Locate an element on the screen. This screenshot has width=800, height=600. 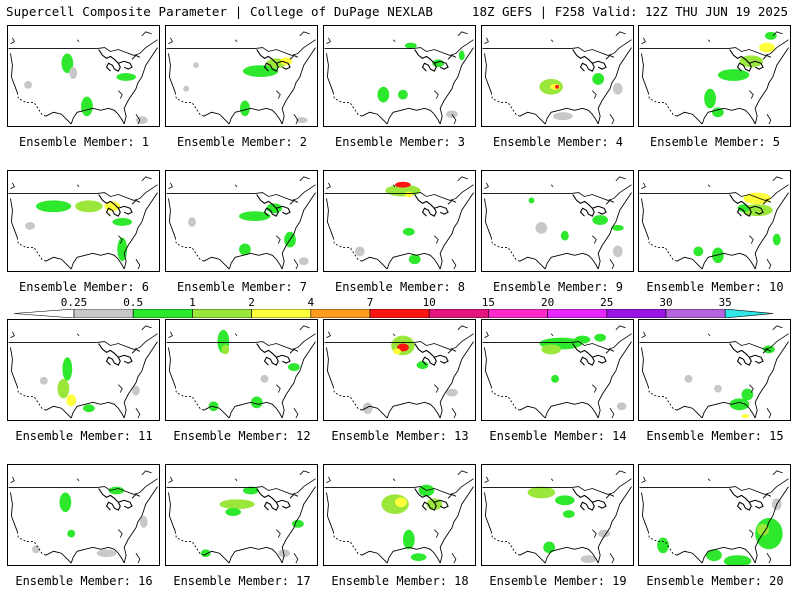
colorbar-tick-label: 15 is located at coordinates (488, 302).